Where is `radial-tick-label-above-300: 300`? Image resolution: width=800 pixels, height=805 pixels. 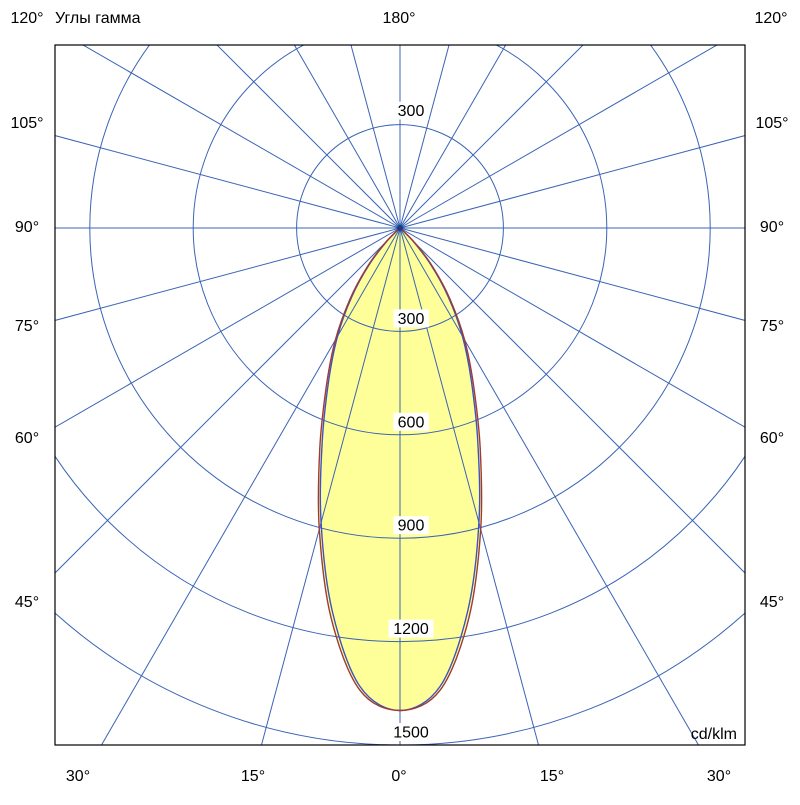
radial-tick-label-above-300: 300 is located at coordinates (411, 111).